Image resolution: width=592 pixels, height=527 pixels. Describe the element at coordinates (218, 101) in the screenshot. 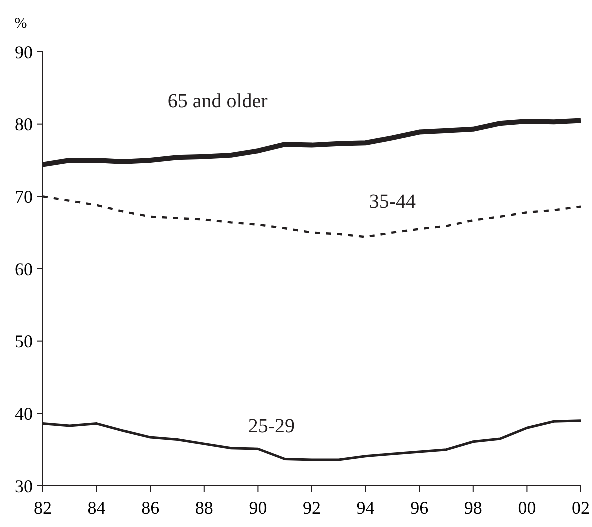

I see `series-label: 65 and older` at that location.